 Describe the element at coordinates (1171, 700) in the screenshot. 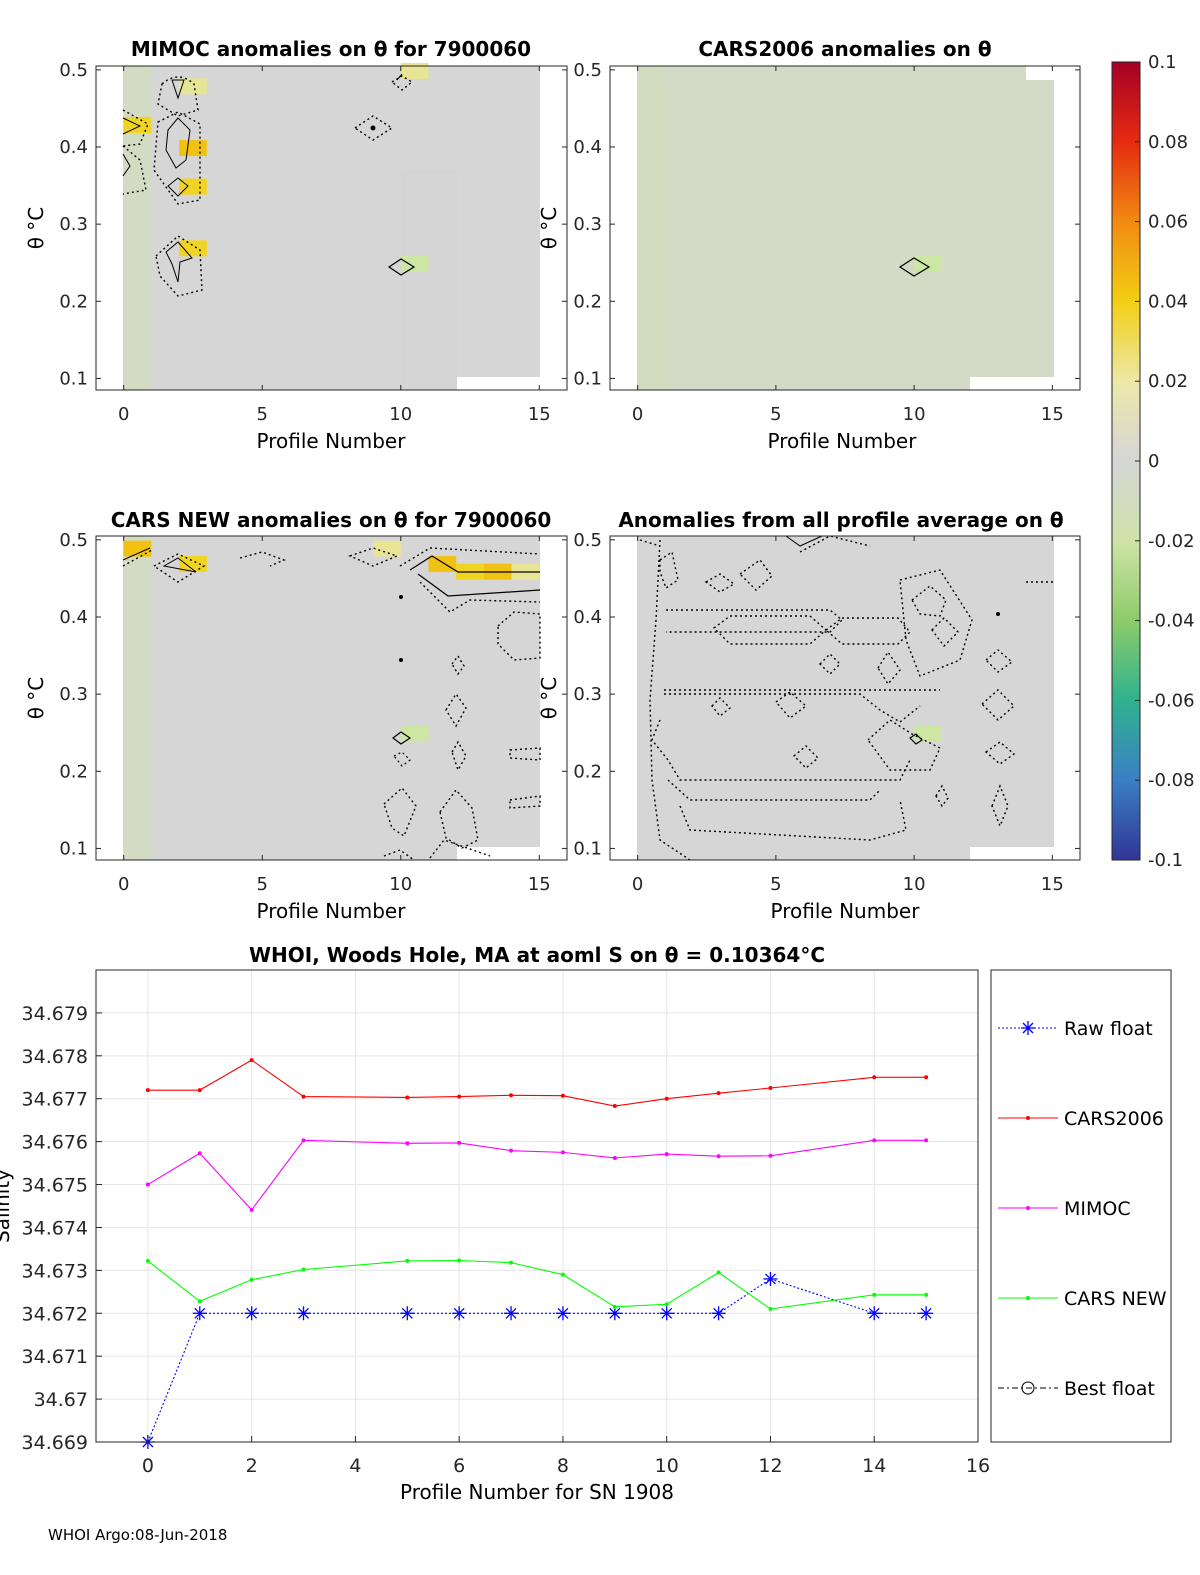

I see `colorbar-tick-label: -0.06` at that location.